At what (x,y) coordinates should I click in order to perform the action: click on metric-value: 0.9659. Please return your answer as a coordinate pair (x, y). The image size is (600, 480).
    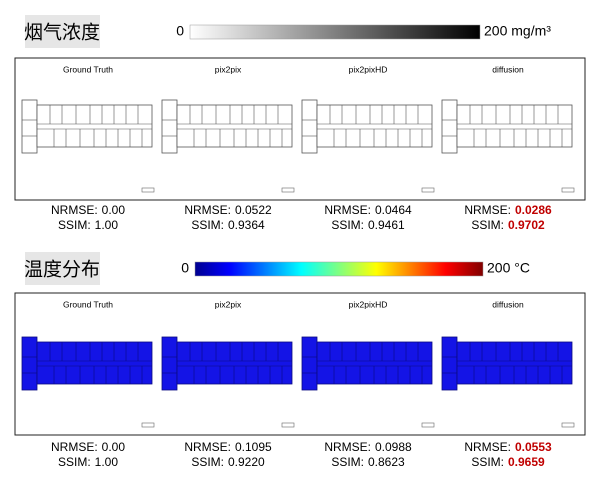
    Looking at the image, I should click on (526, 462).